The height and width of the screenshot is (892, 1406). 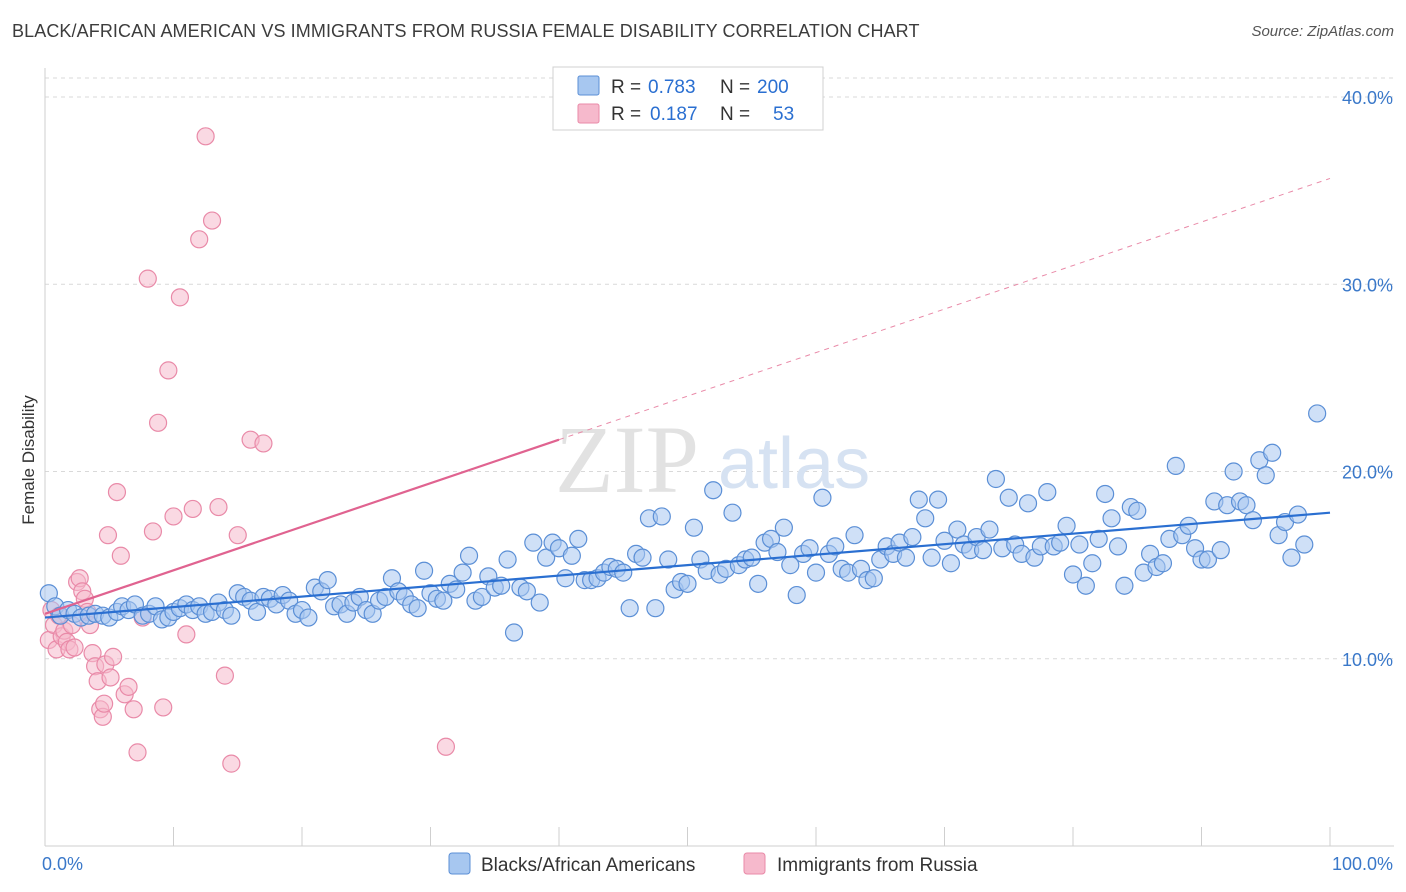 What do you see at coordinates (1367, 98) in the screenshot?
I see `y-tick-label-3: 40.0%` at bounding box center [1367, 98].